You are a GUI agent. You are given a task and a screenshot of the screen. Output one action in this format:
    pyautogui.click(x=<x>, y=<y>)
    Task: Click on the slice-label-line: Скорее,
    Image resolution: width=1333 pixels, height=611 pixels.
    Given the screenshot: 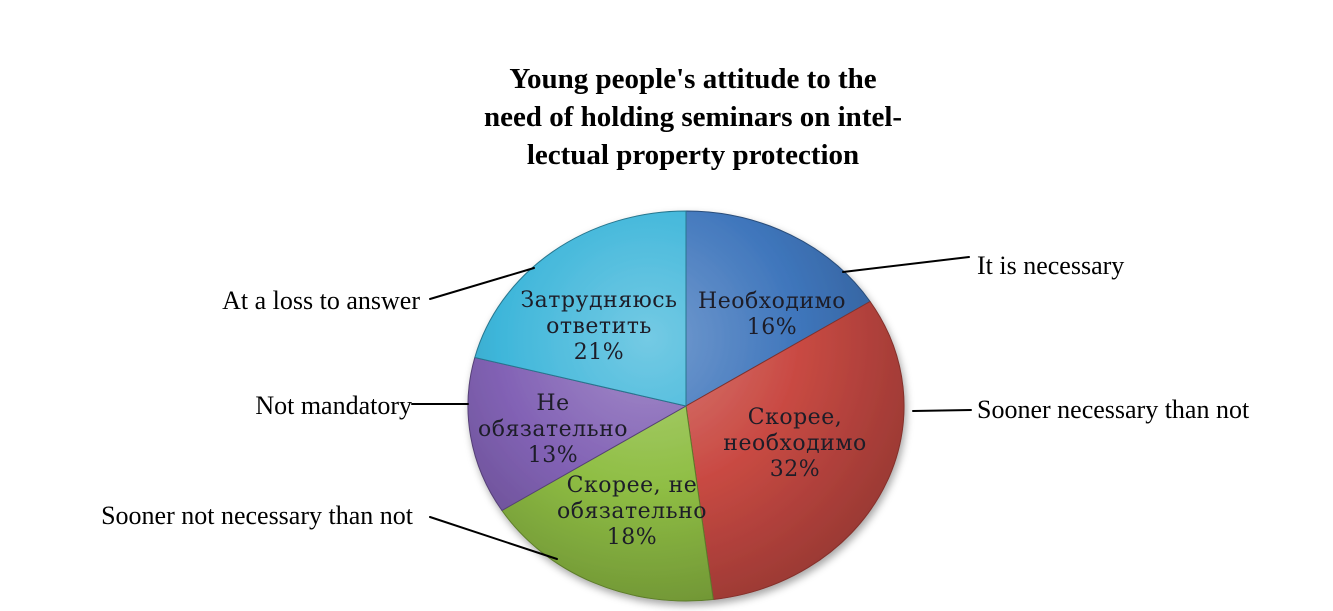 What is the action you would take?
    pyautogui.click(x=795, y=417)
    